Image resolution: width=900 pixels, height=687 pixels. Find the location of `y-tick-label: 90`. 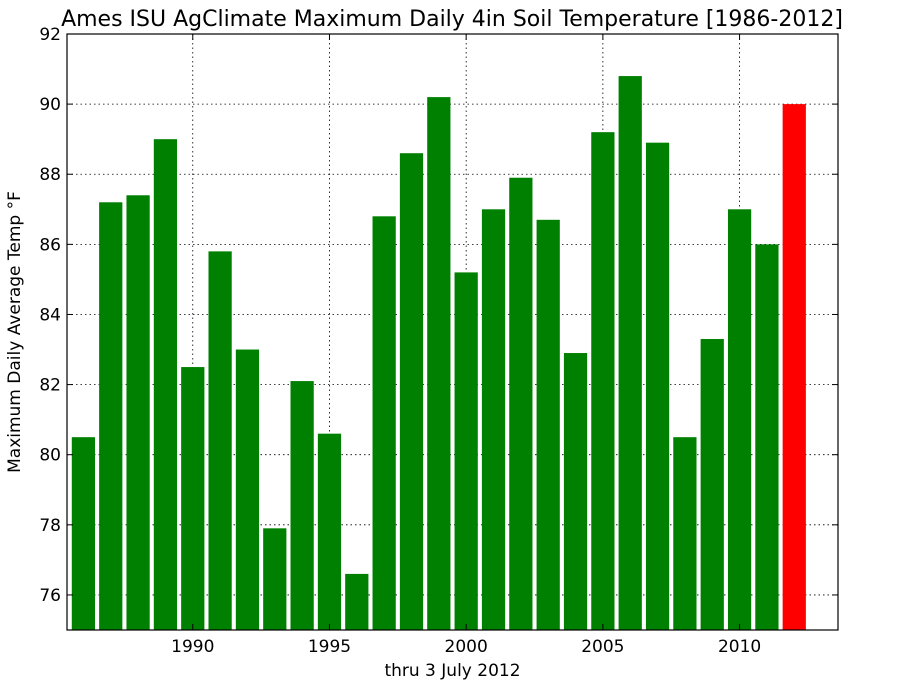

y-tick-label: 90 is located at coordinates (50, 105).